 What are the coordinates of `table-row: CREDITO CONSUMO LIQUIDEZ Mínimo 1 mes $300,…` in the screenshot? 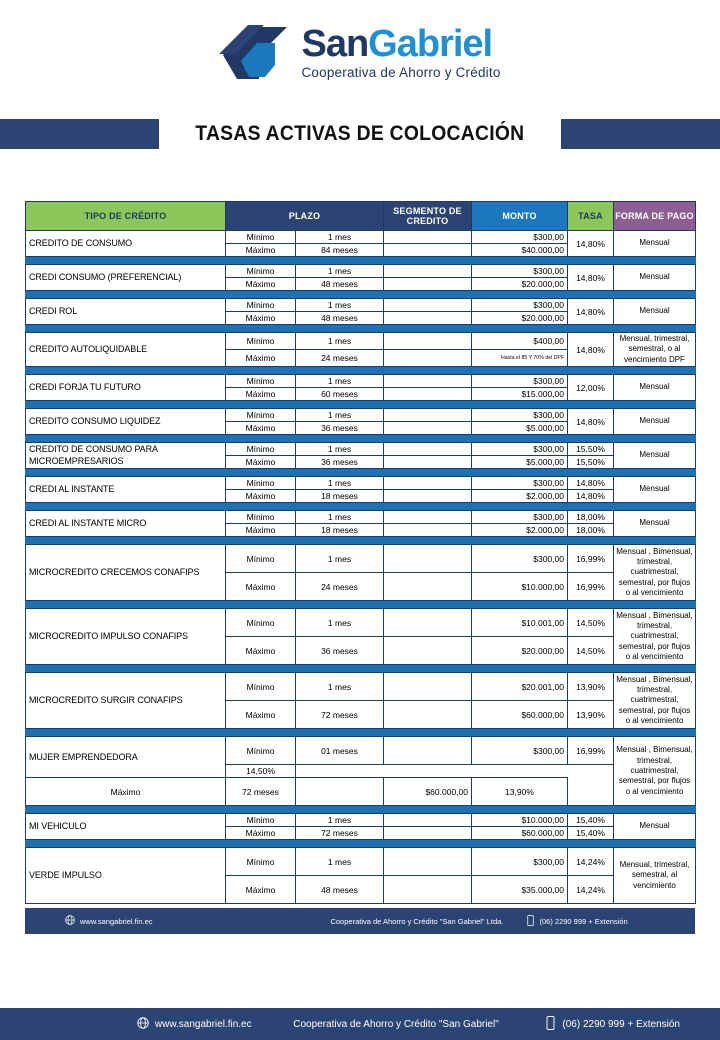 It's located at (360, 422).